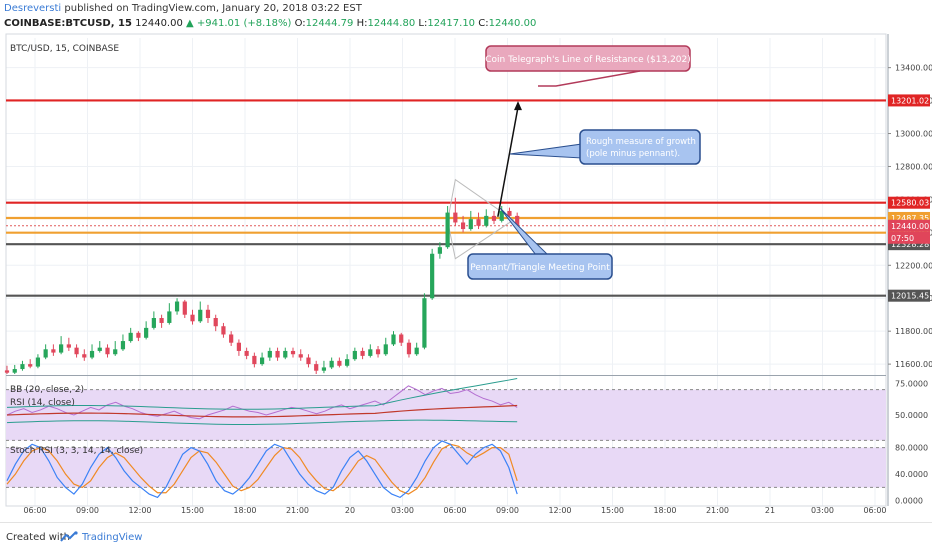 This screenshot has height=551, width=932. I want to click on growth-callout-text-line2: (pole minus pennant)., so click(633, 154).